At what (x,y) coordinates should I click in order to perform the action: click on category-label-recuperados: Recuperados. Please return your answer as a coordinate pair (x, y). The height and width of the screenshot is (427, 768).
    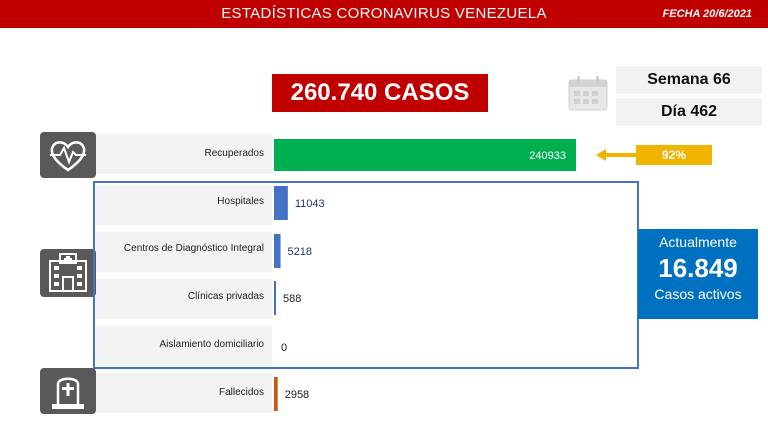
    Looking at the image, I should click on (234, 153).